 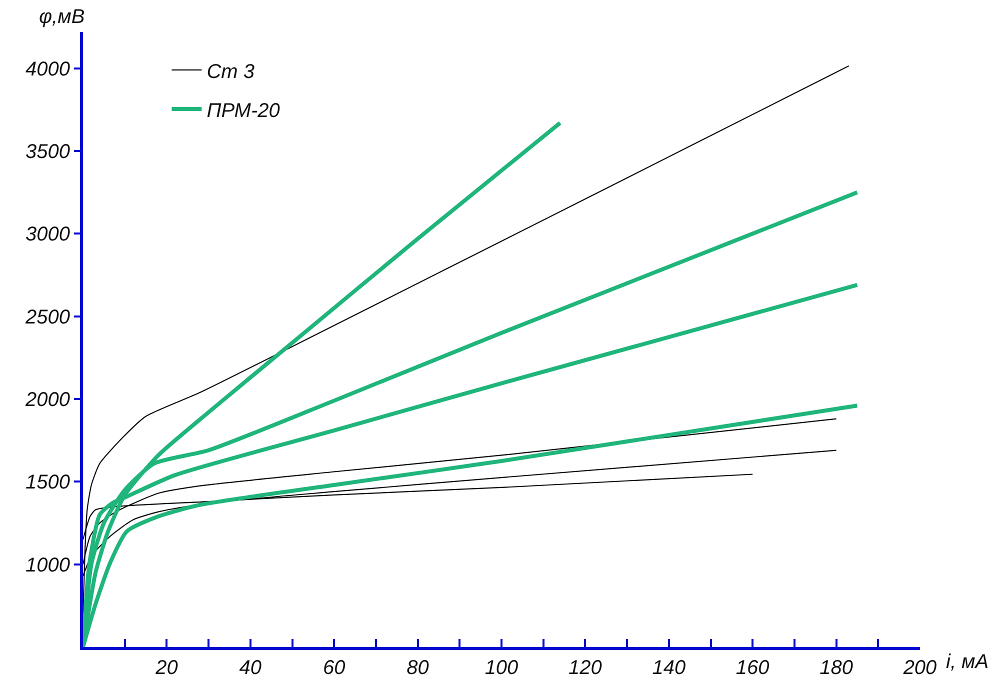 What do you see at coordinates (48, 152) in the screenshot?
I see `y-tick-label: 3500` at bounding box center [48, 152].